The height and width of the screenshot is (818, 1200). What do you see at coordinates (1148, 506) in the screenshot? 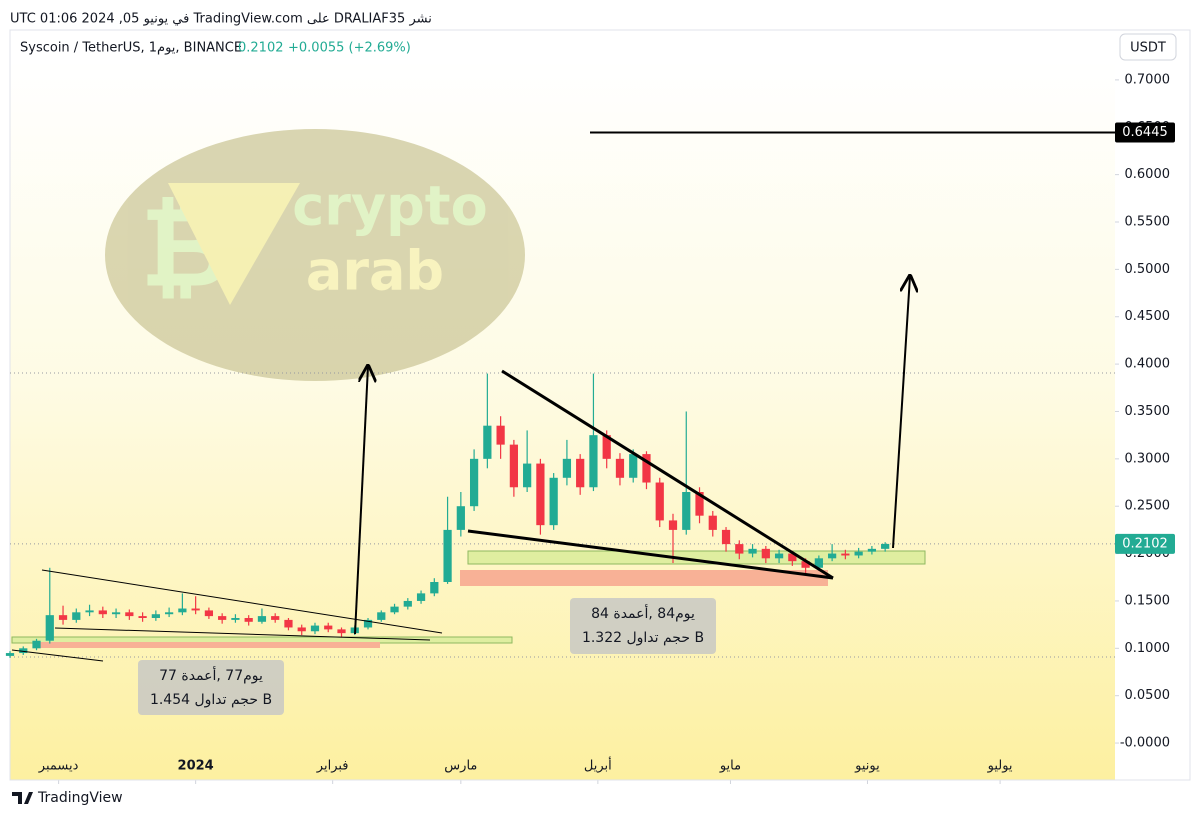
I see `y-tick-label: 0.2500` at bounding box center [1148, 506].